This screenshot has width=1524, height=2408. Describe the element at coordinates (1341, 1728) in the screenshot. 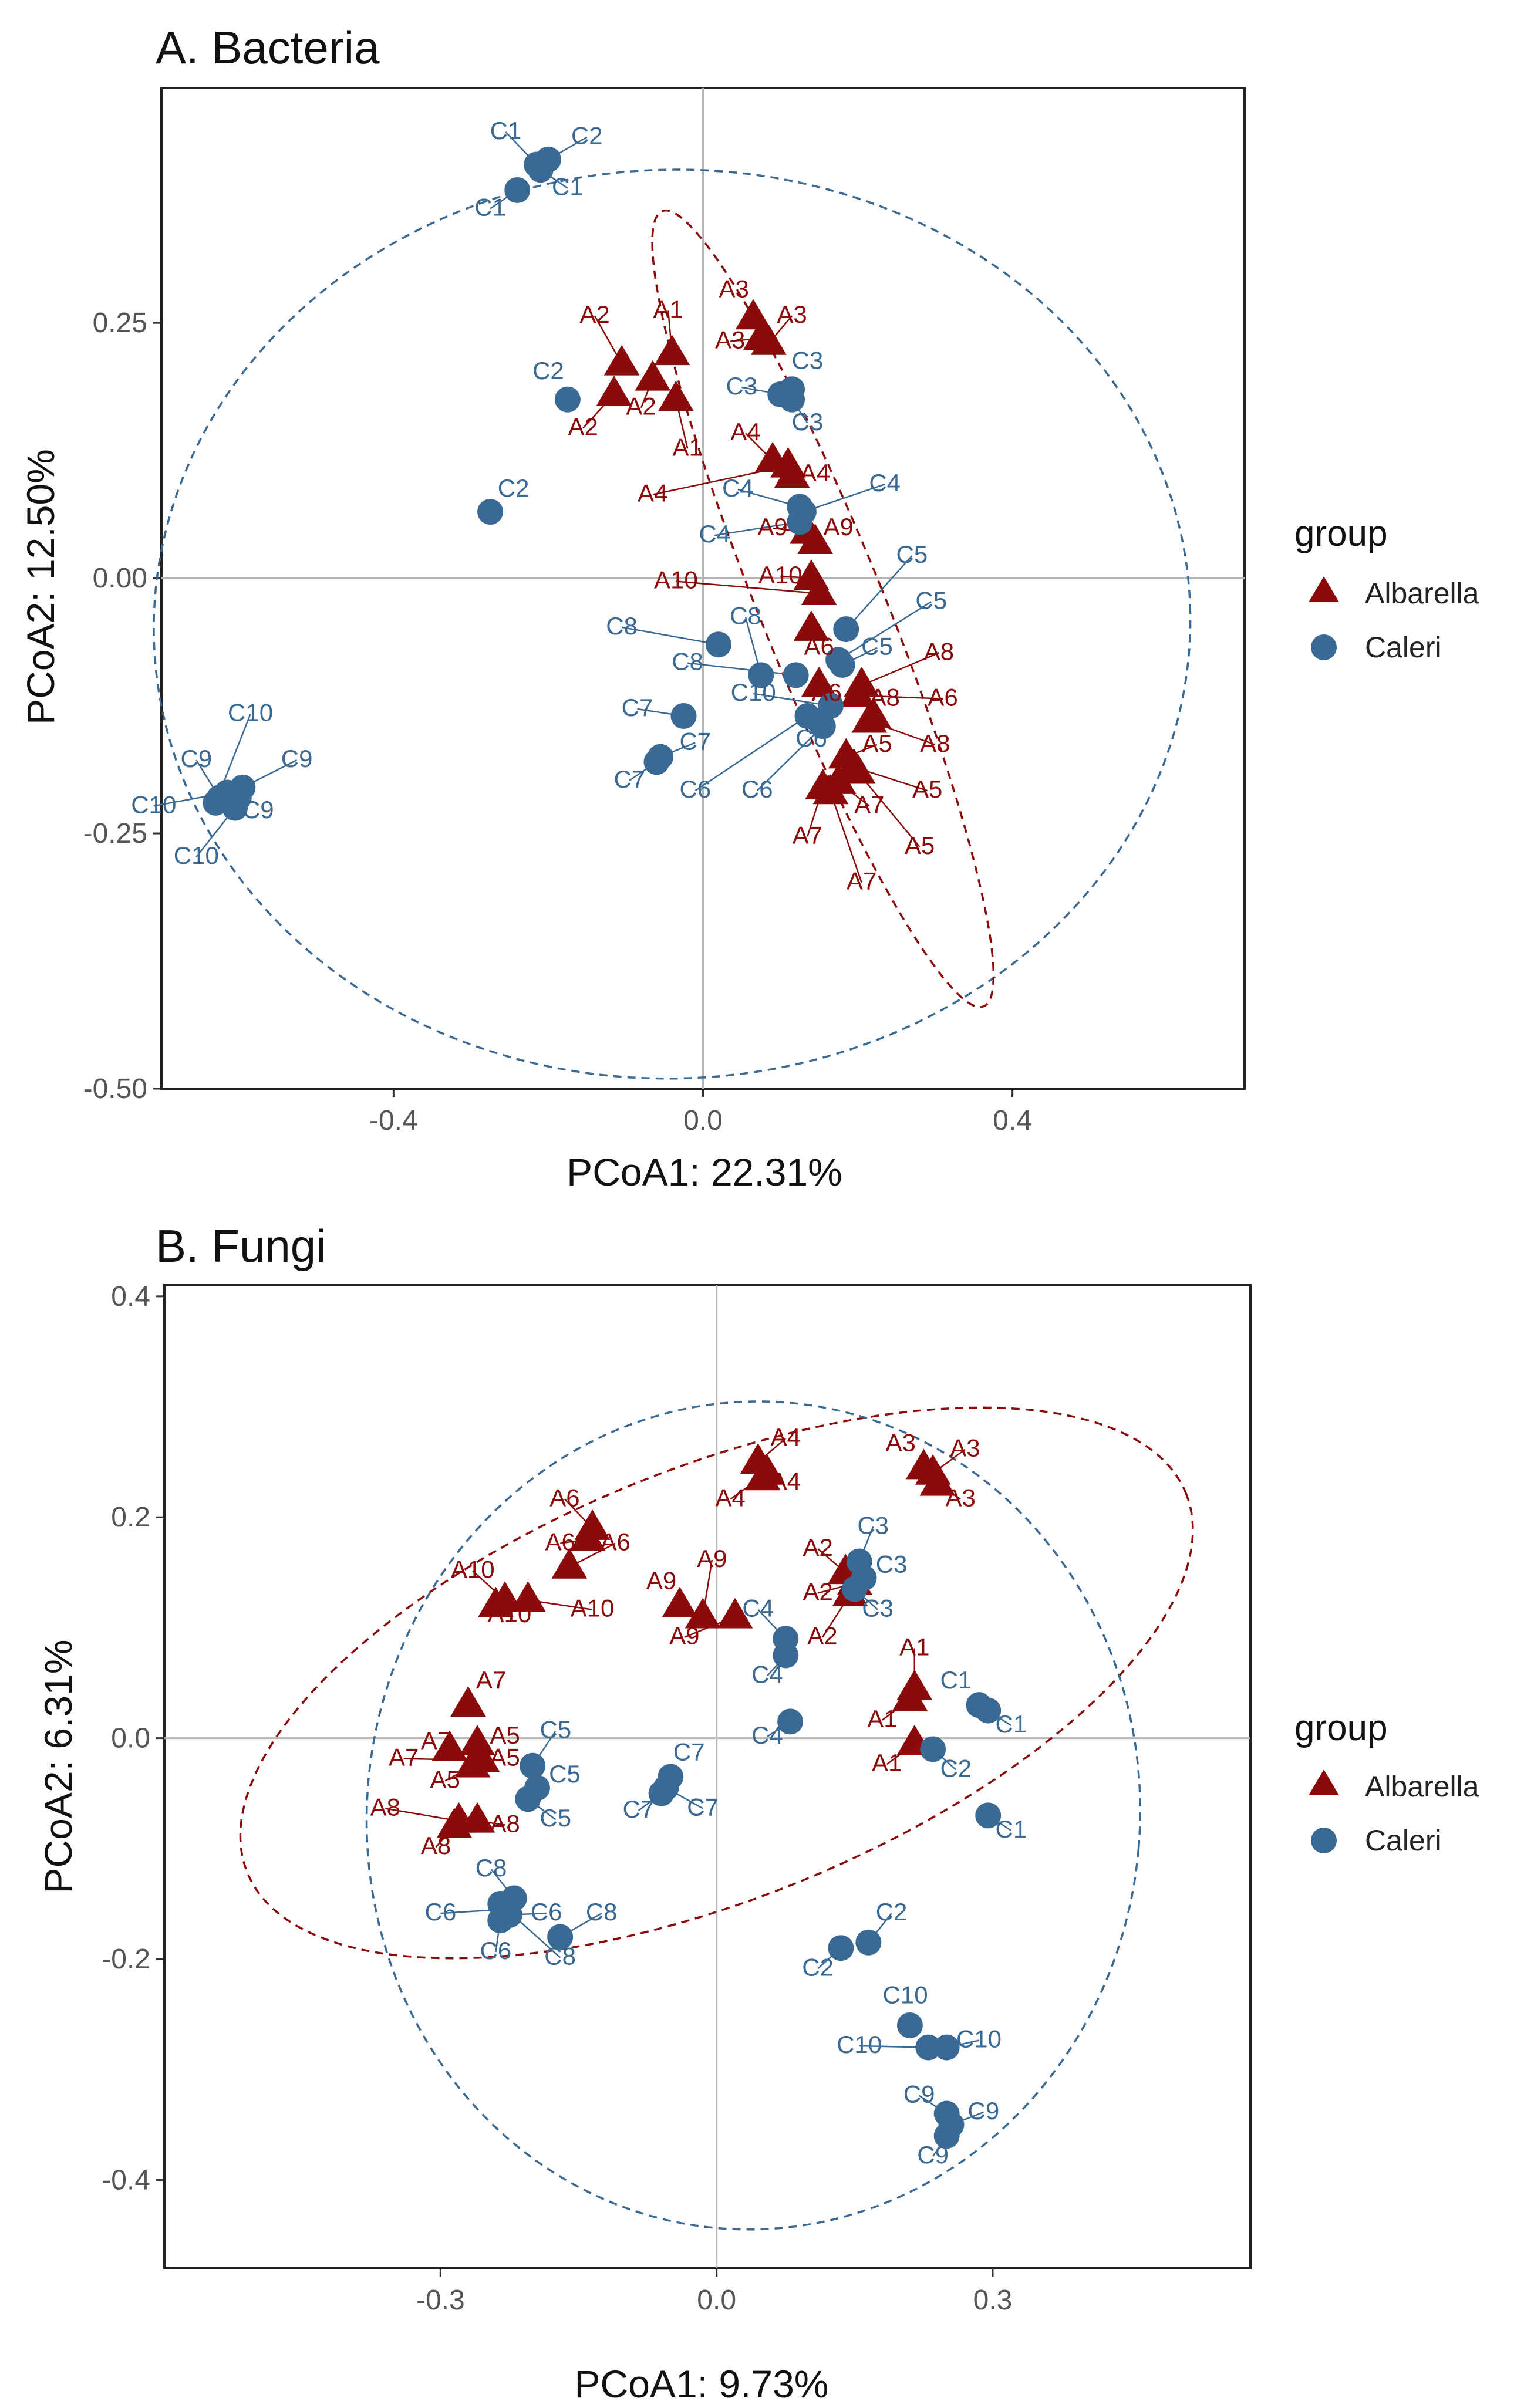

I see `legend-title: group` at that location.